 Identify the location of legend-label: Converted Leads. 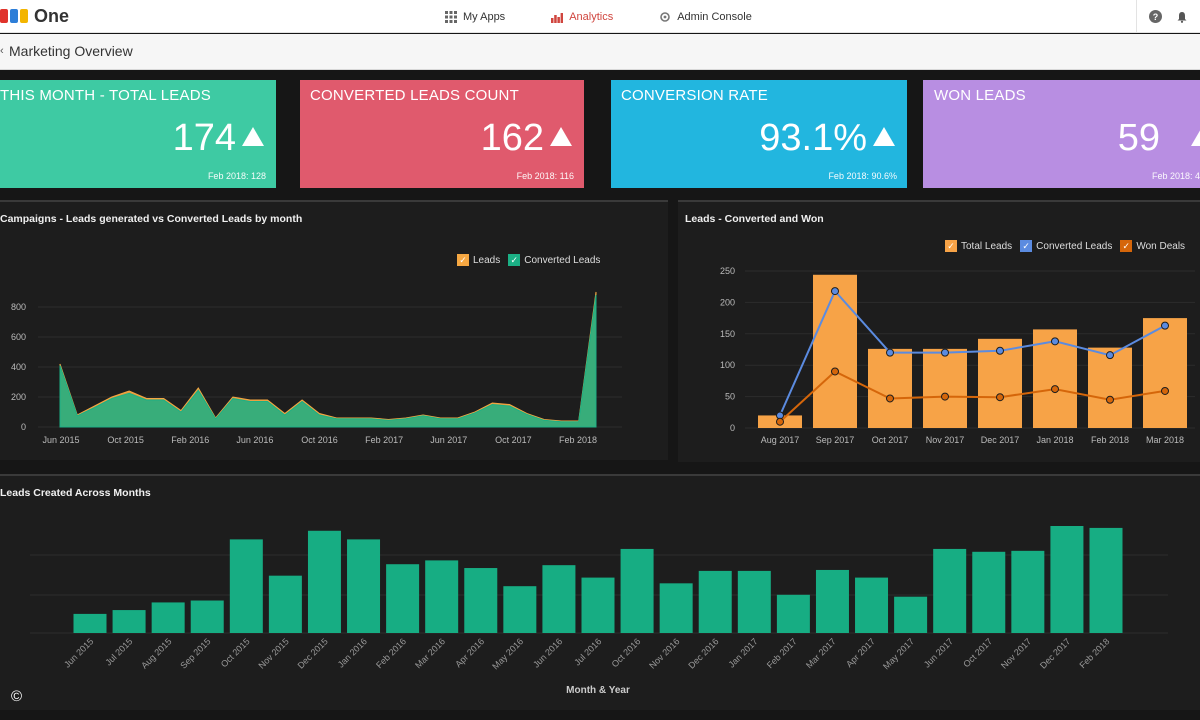
(562, 260).